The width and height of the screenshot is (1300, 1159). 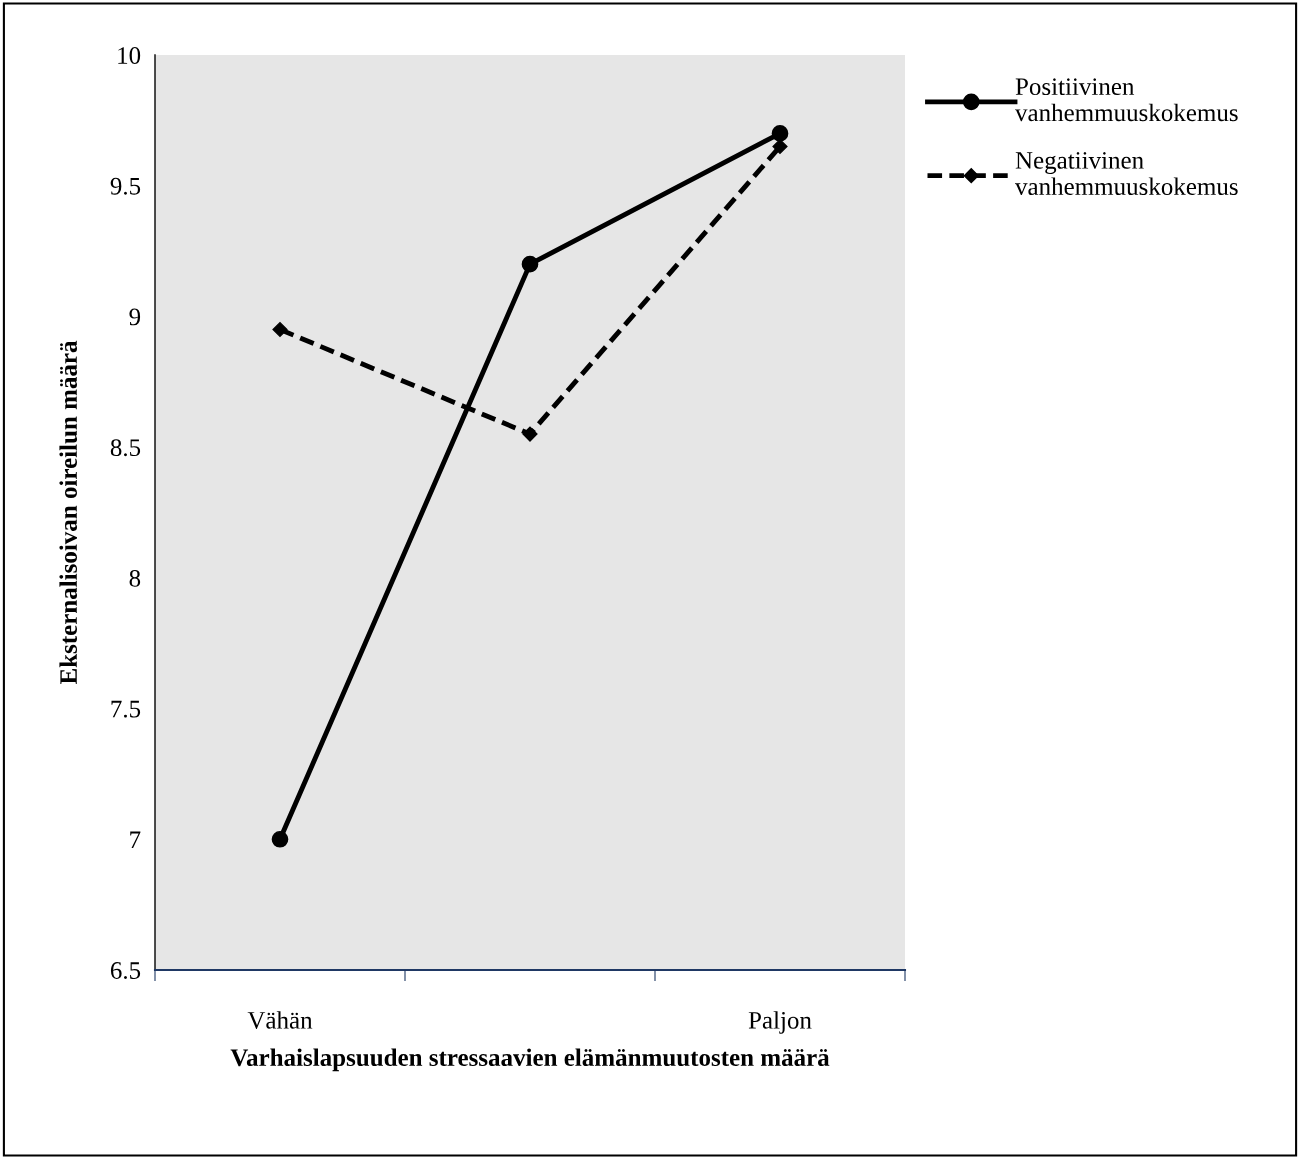 I want to click on y-tick-label: 7.5, so click(x=126, y=709).